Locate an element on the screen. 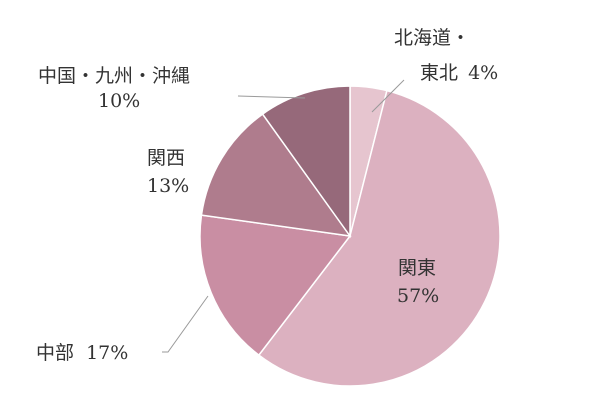 This screenshot has width=600, height=404. slice-label-chubu: 中部 17% is located at coordinates (82, 353).